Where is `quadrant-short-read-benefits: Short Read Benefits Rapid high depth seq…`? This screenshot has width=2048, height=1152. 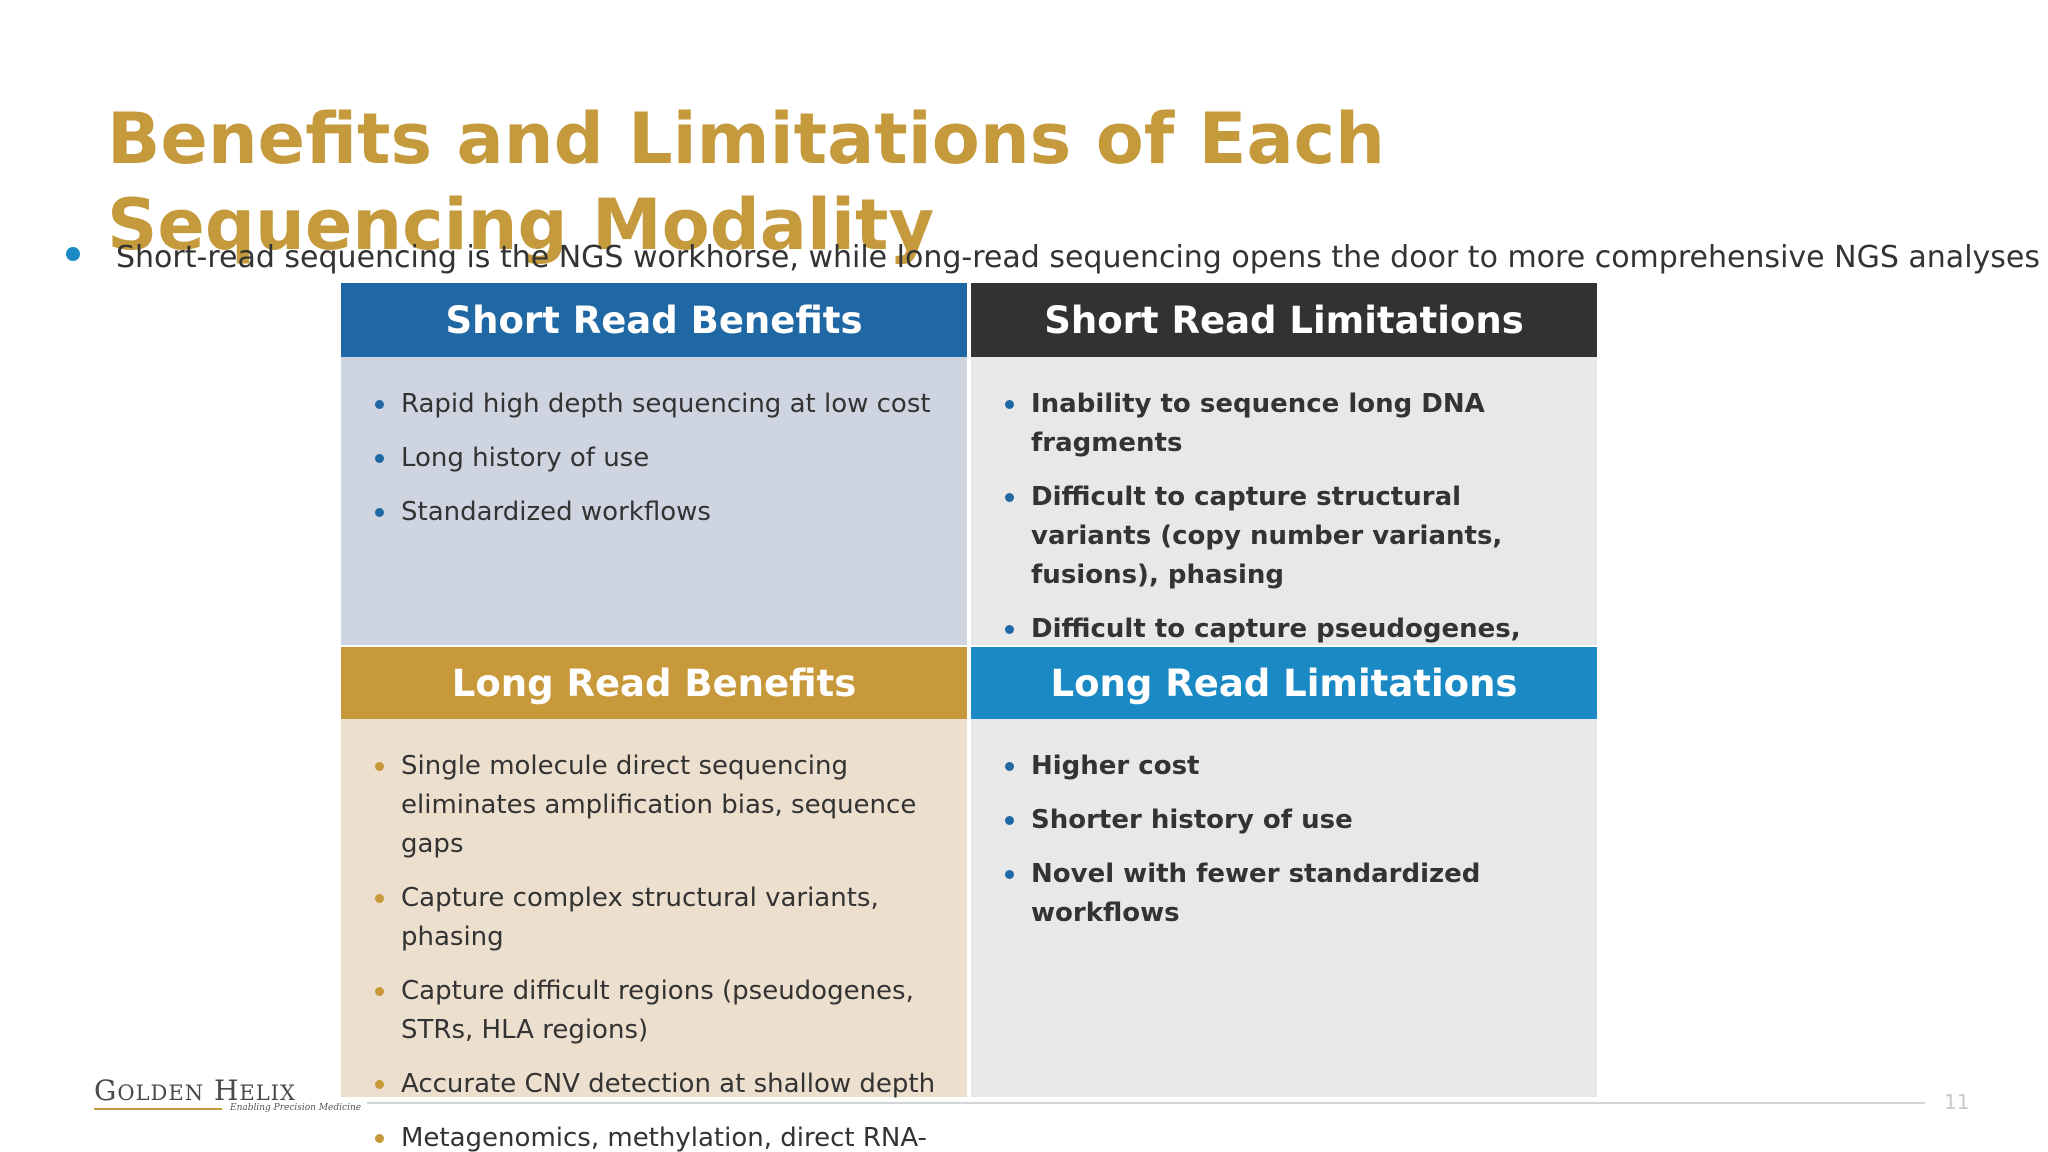
quadrant-short-read-benefits: Short Read Benefits Rapid high depth seq… is located at coordinates (654, 464).